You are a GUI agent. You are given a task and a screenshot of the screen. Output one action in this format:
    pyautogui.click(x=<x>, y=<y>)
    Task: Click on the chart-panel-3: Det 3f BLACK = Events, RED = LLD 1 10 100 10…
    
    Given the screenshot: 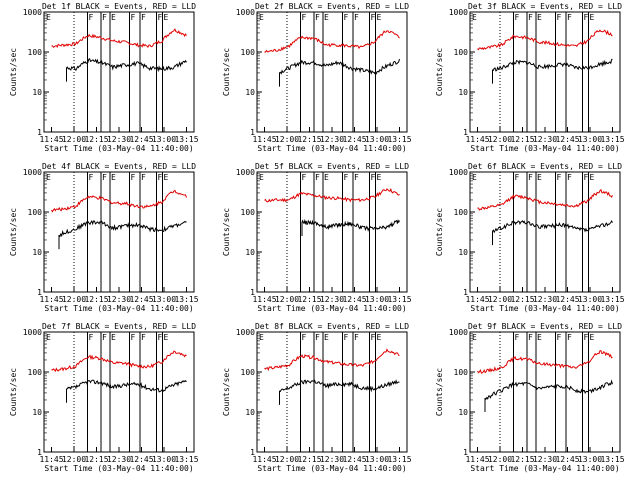 What is the action you would take?
    pyautogui.click(x=530, y=77)
    